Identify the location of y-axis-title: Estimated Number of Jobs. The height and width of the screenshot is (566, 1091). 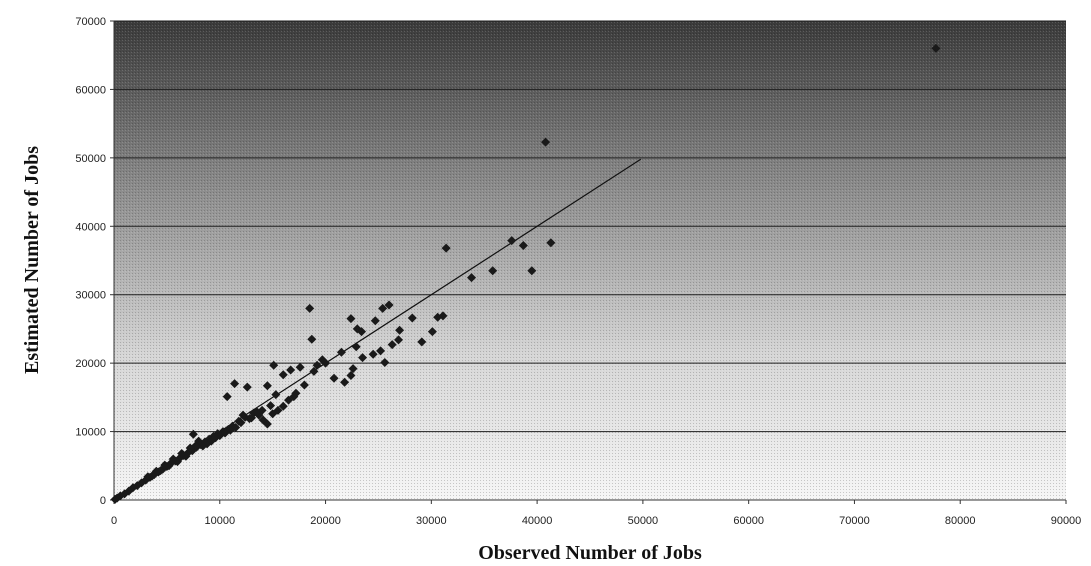
(32, 260).